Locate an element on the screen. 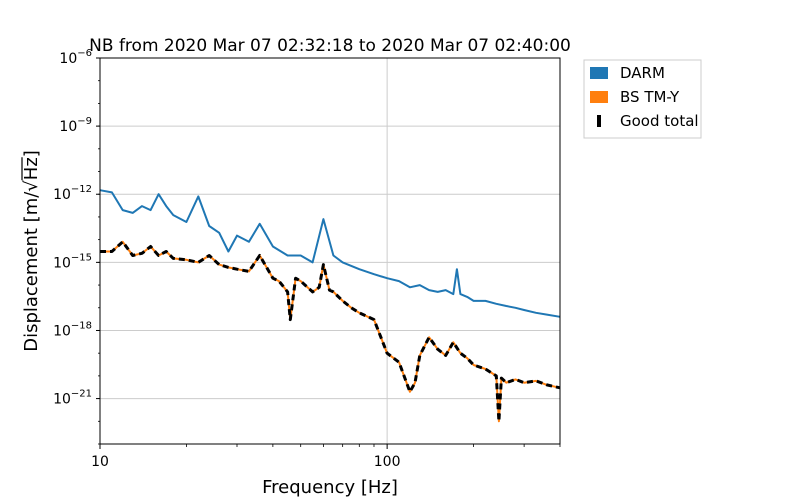 This screenshot has width=800, height=500. legend-label: BS TM-Y is located at coordinates (650, 97).